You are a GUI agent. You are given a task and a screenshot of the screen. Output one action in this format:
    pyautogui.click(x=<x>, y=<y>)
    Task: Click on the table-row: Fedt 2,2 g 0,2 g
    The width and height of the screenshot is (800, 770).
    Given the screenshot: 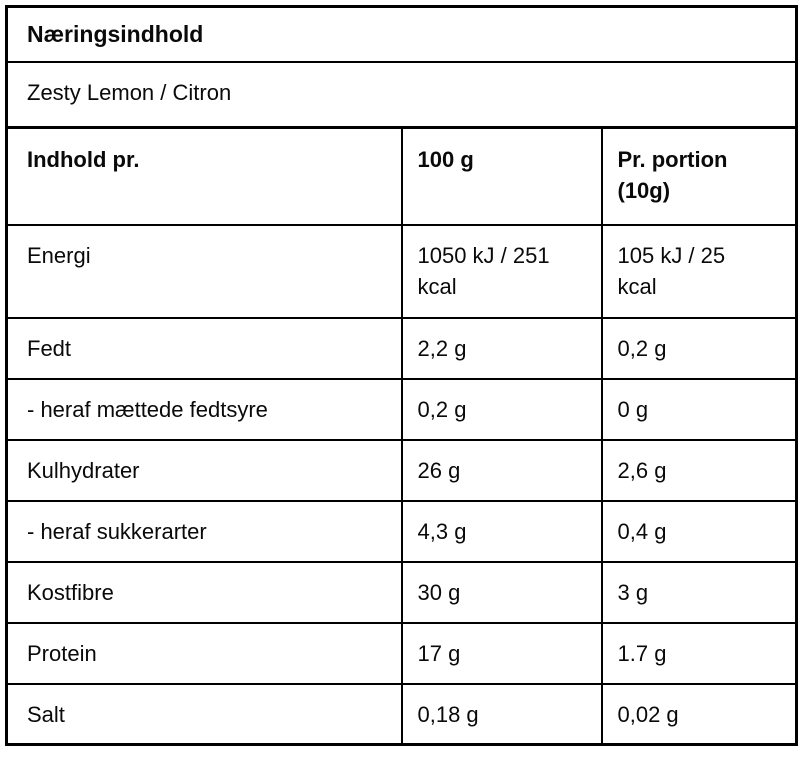 What is the action you would take?
    pyautogui.click(x=401, y=348)
    